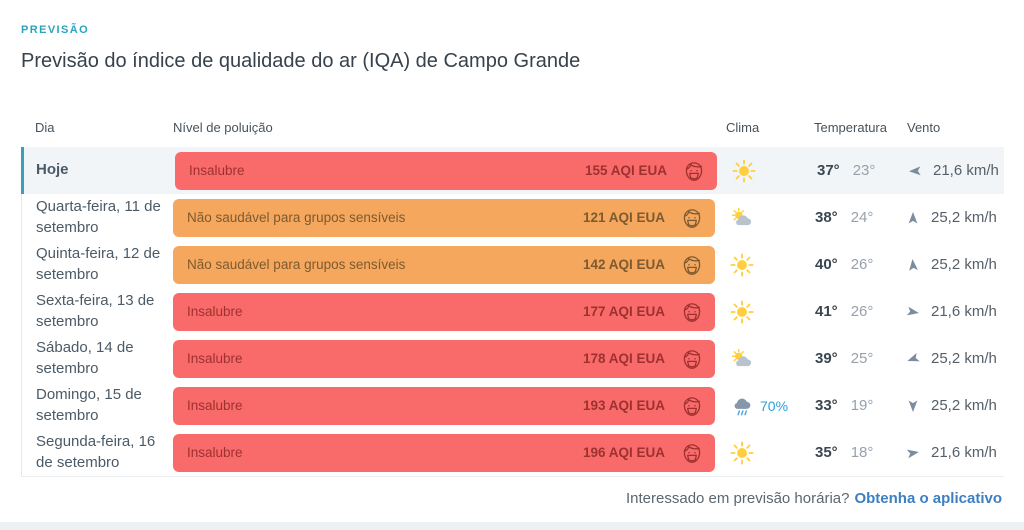 The image size is (1024, 530). What do you see at coordinates (774, 405) in the screenshot?
I see `rain-chance: 70%` at bounding box center [774, 405].